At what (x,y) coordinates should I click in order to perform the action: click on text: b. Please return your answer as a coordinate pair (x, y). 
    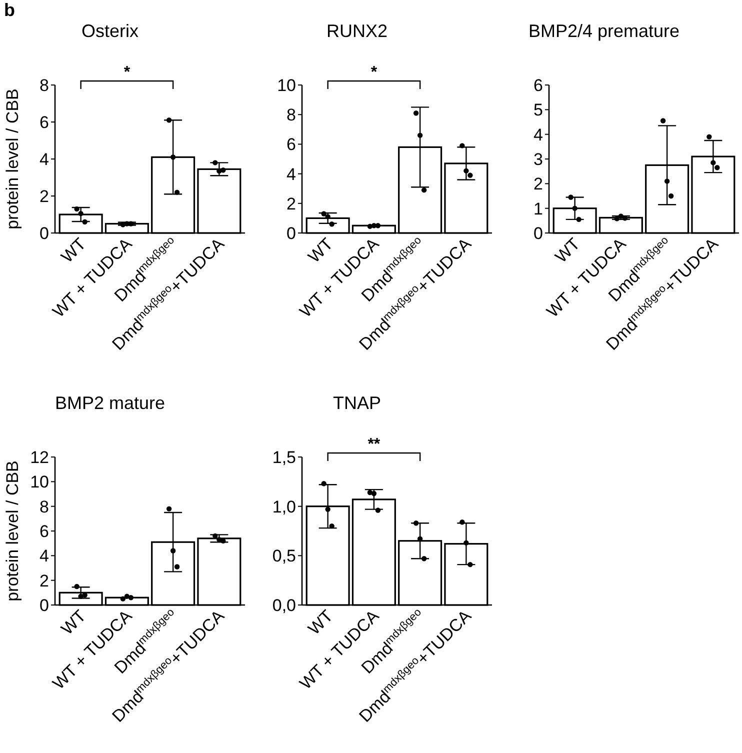
    Looking at the image, I should click on (9, 10).